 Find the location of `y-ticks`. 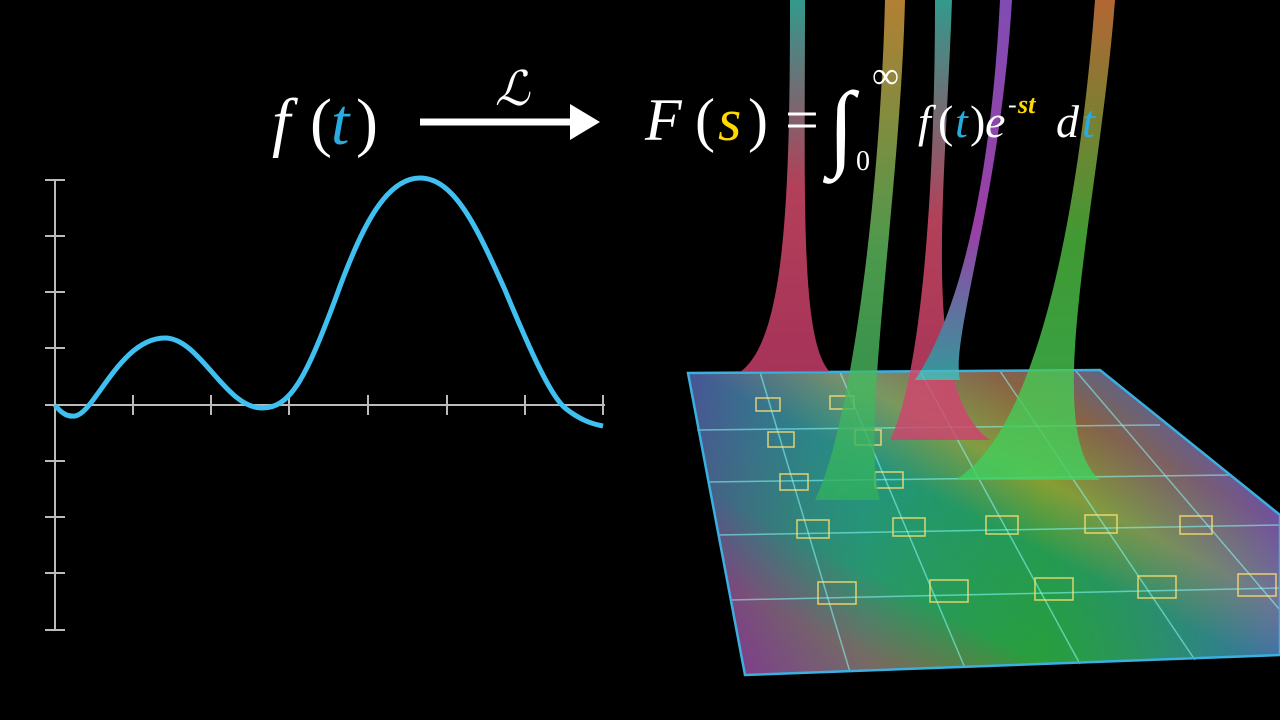

y-ticks is located at coordinates (55, 405).